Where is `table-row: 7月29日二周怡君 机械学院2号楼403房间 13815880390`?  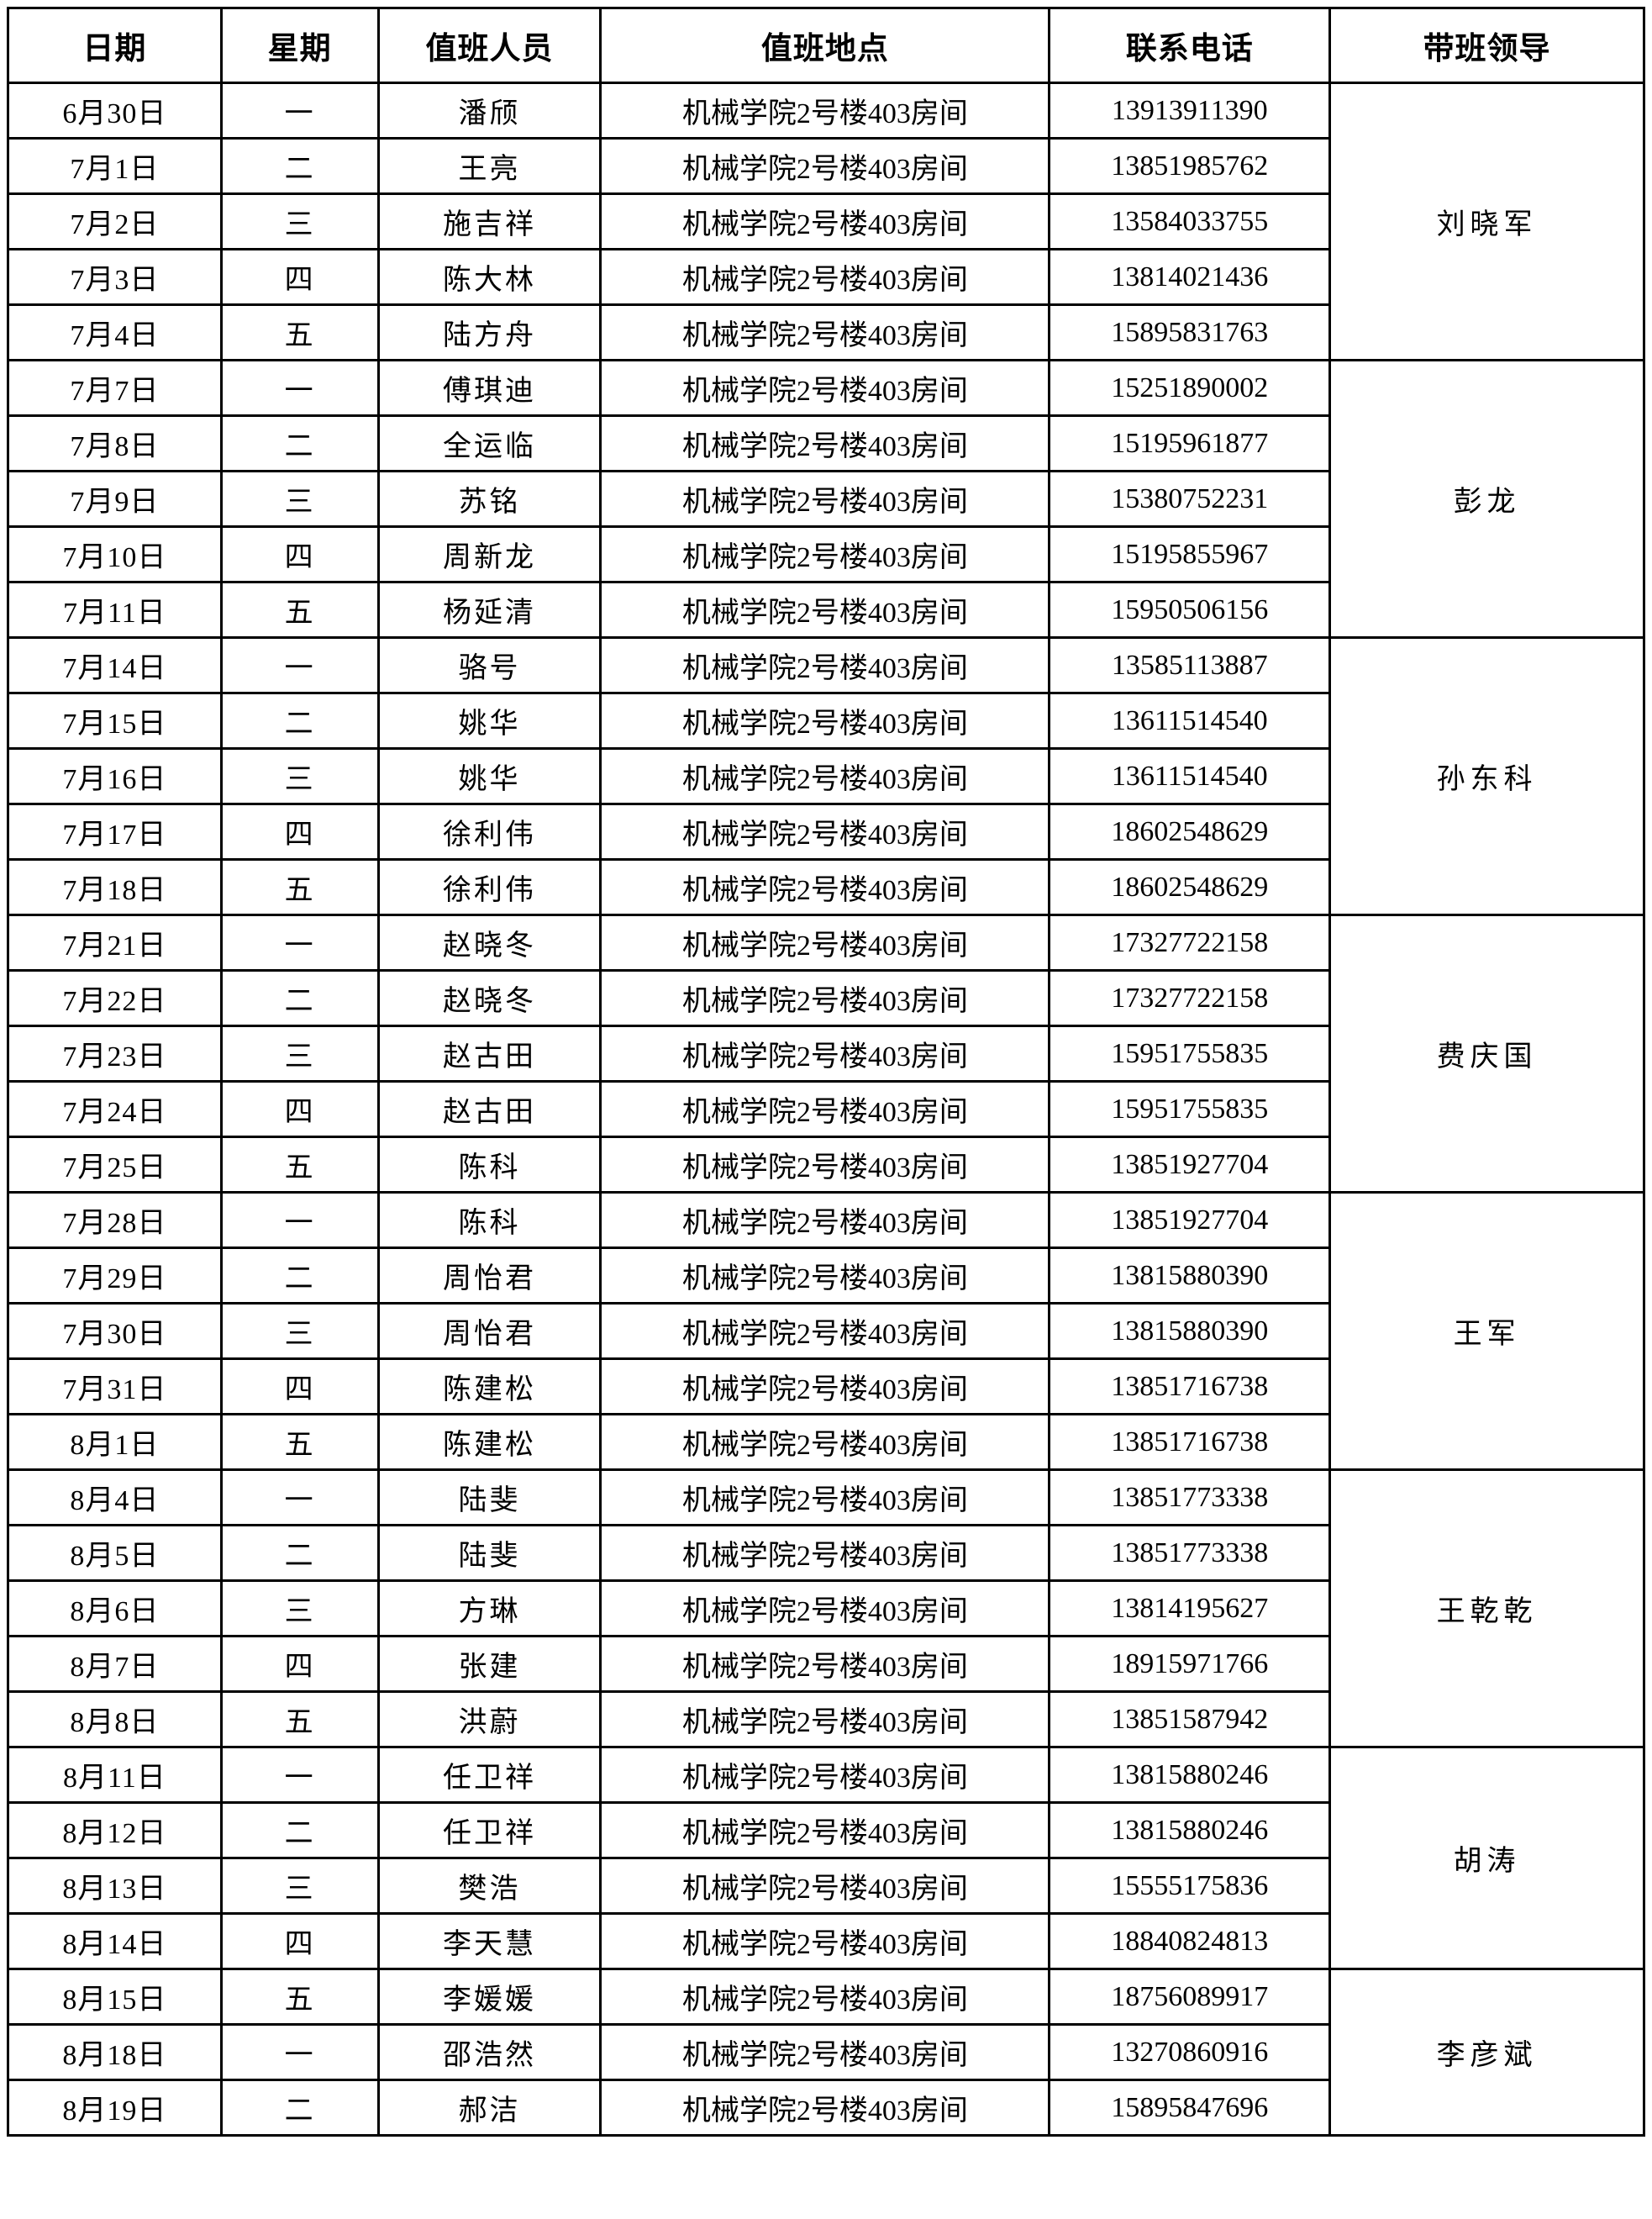 table-row: 7月29日二周怡君 机械学院2号楼403房间 13815880390 is located at coordinates (826, 1276).